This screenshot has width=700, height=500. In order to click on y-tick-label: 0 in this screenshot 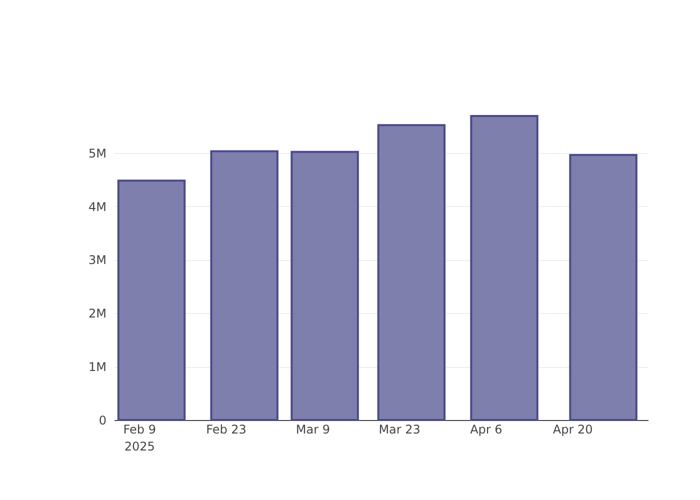, I will do `click(102, 421)`.